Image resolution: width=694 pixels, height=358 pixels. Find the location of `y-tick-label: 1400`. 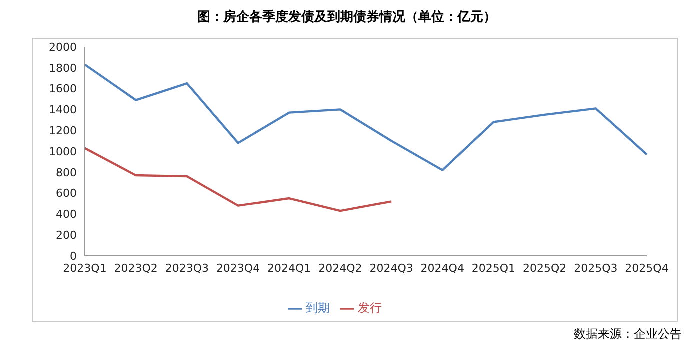

y-tick-label: 1400 is located at coordinates (63, 110).